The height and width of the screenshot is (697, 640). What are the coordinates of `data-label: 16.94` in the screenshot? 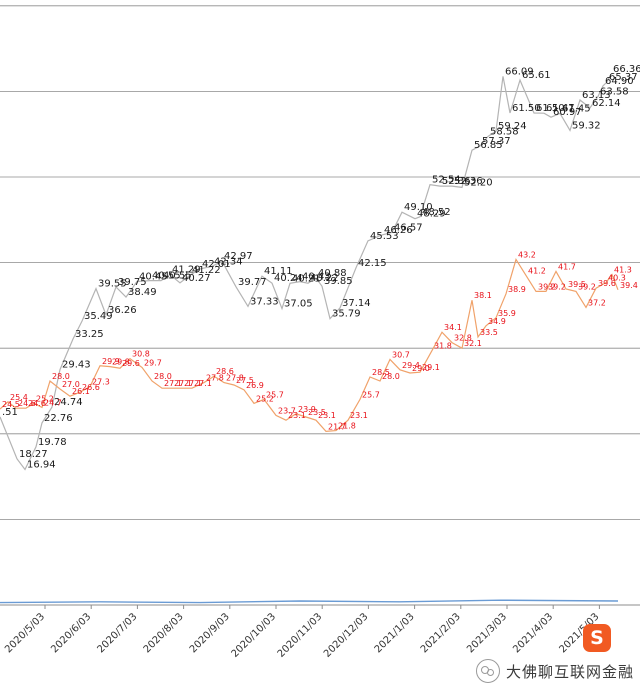 It's located at (41, 464).